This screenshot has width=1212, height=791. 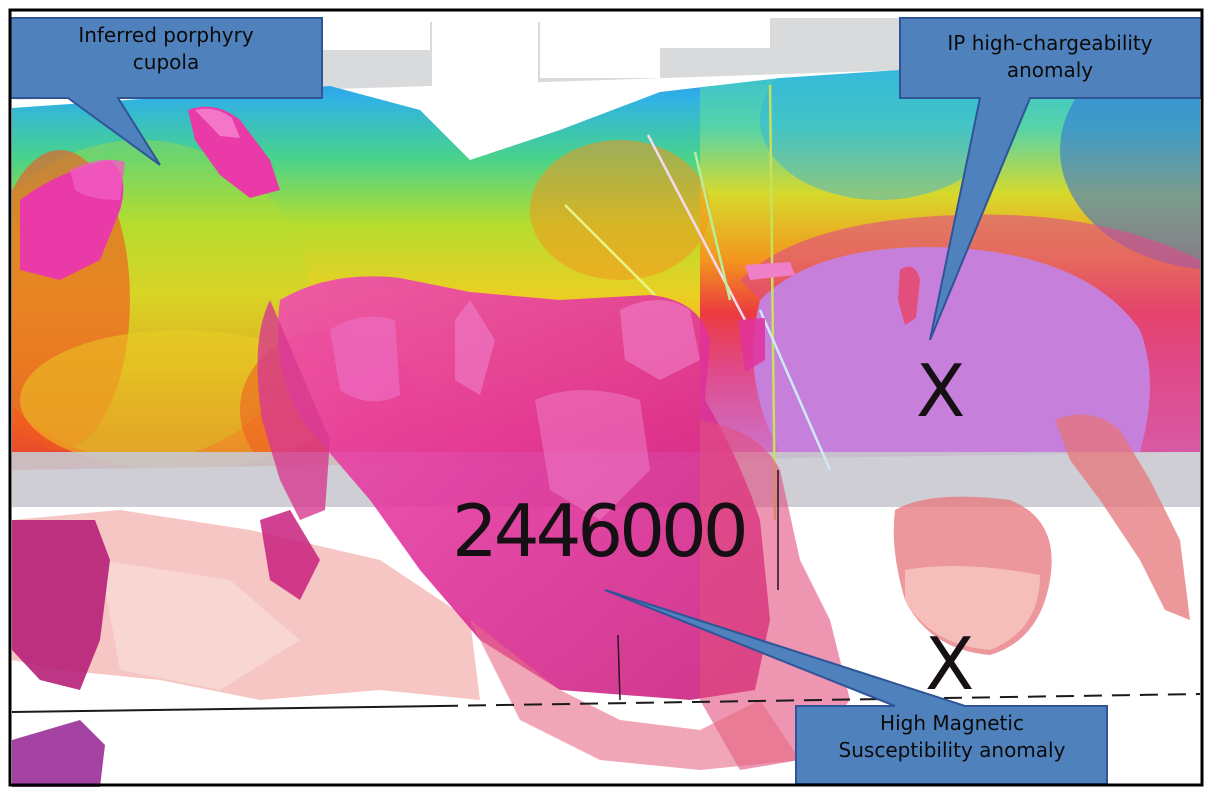 What do you see at coordinates (941, 391) in the screenshot?
I see `ip-anomaly-x-marker: X` at bounding box center [941, 391].